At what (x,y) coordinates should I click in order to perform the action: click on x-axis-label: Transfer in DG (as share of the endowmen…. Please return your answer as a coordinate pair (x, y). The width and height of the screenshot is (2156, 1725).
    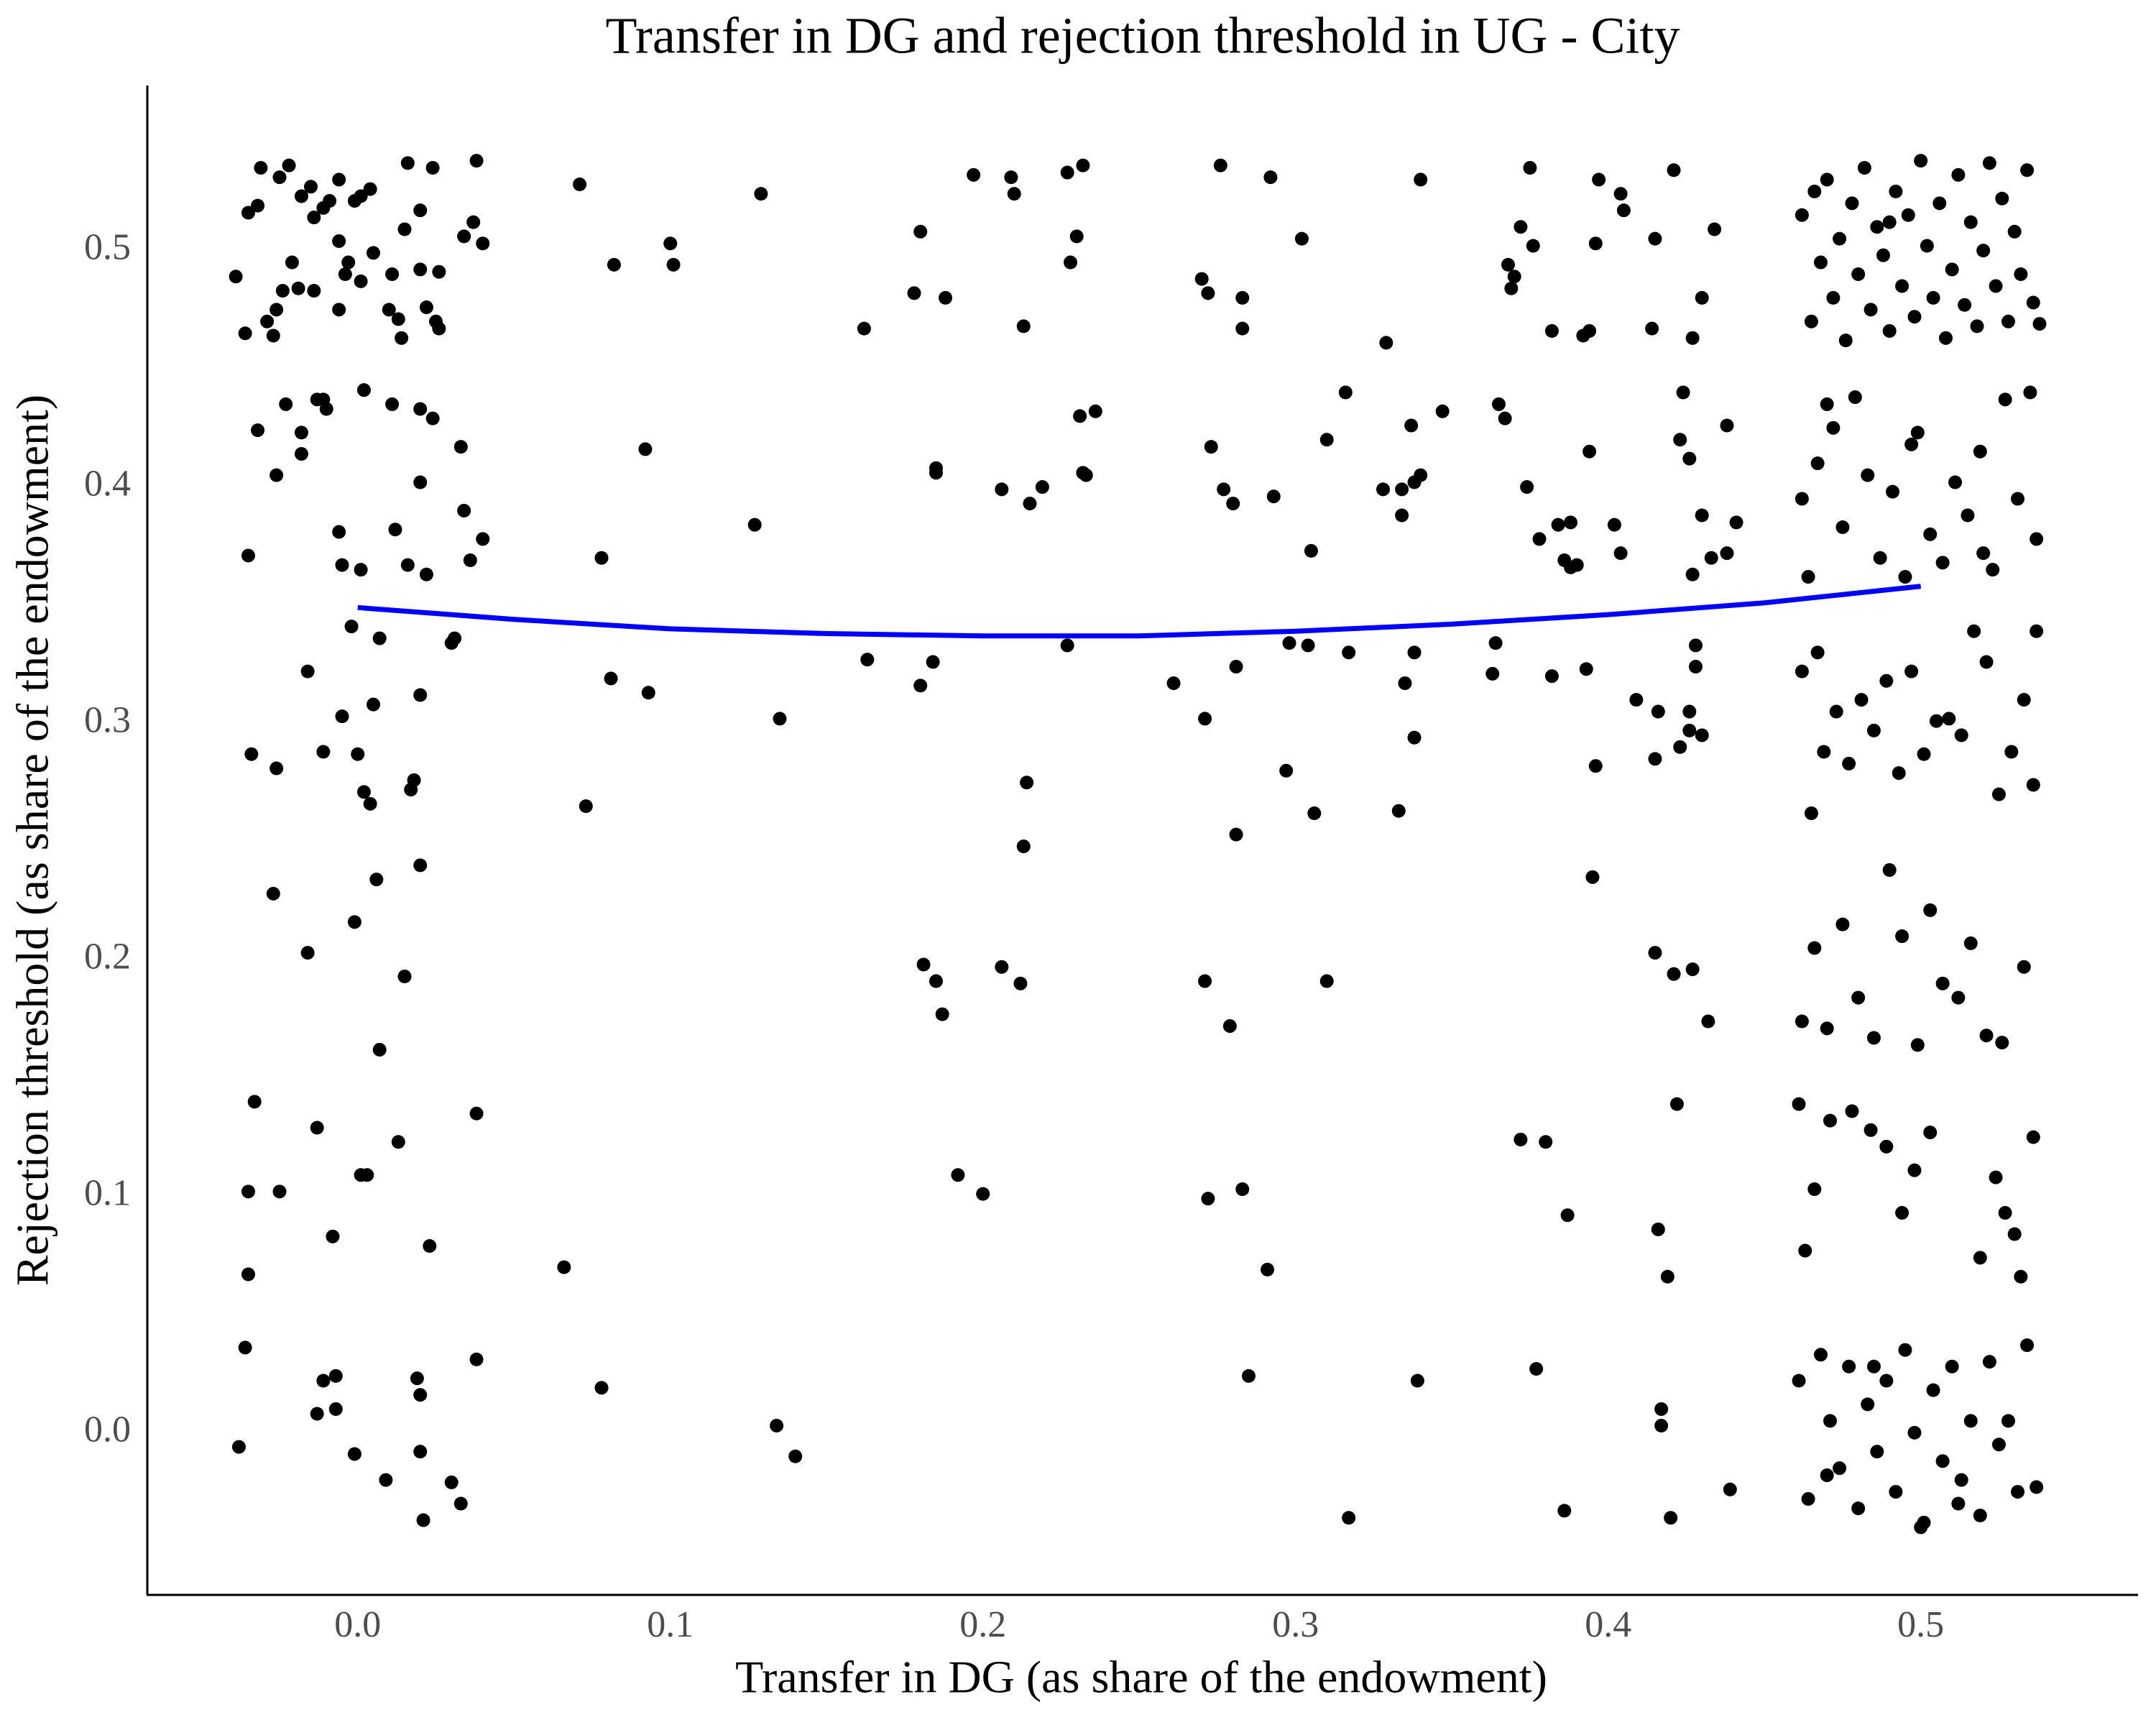
    Looking at the image, I should click on (1141, 1677).